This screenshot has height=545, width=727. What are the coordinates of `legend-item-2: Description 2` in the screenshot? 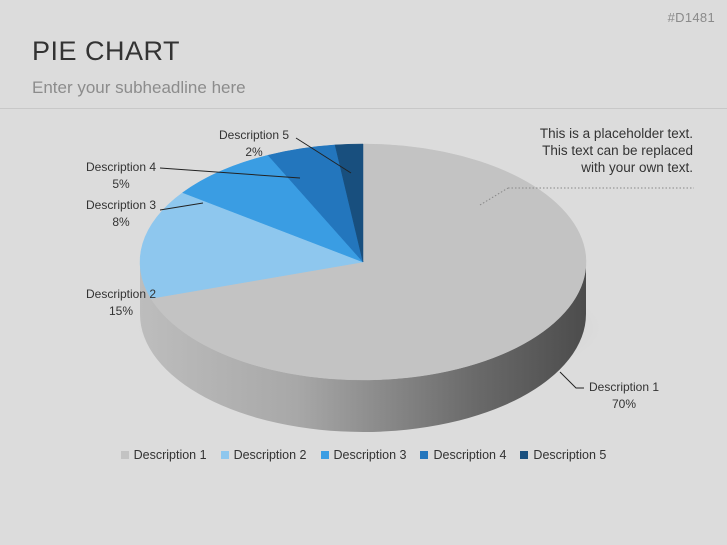 It's located at (263, 455).